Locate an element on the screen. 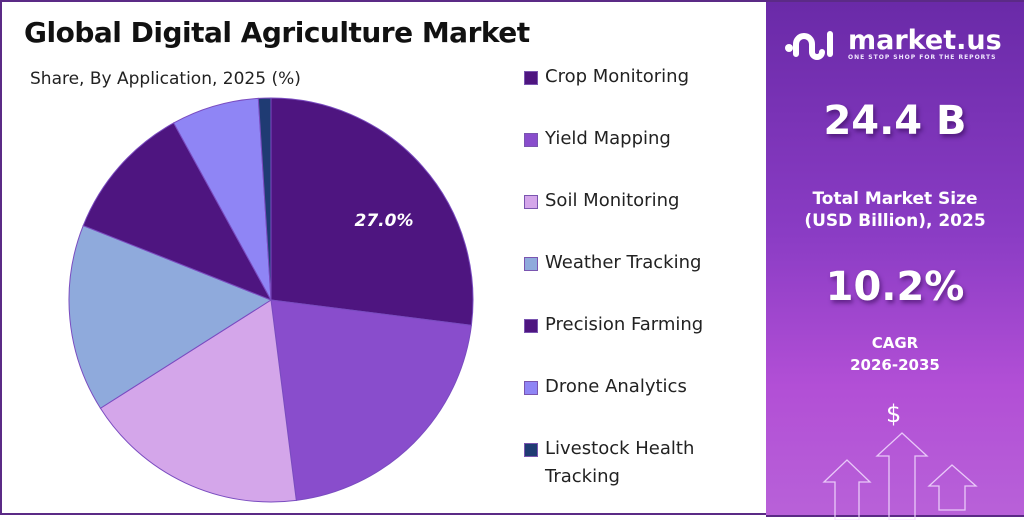 This screenshot has width=1024, height=520. dollar-icon: $ is located at coordinates (894, 414).